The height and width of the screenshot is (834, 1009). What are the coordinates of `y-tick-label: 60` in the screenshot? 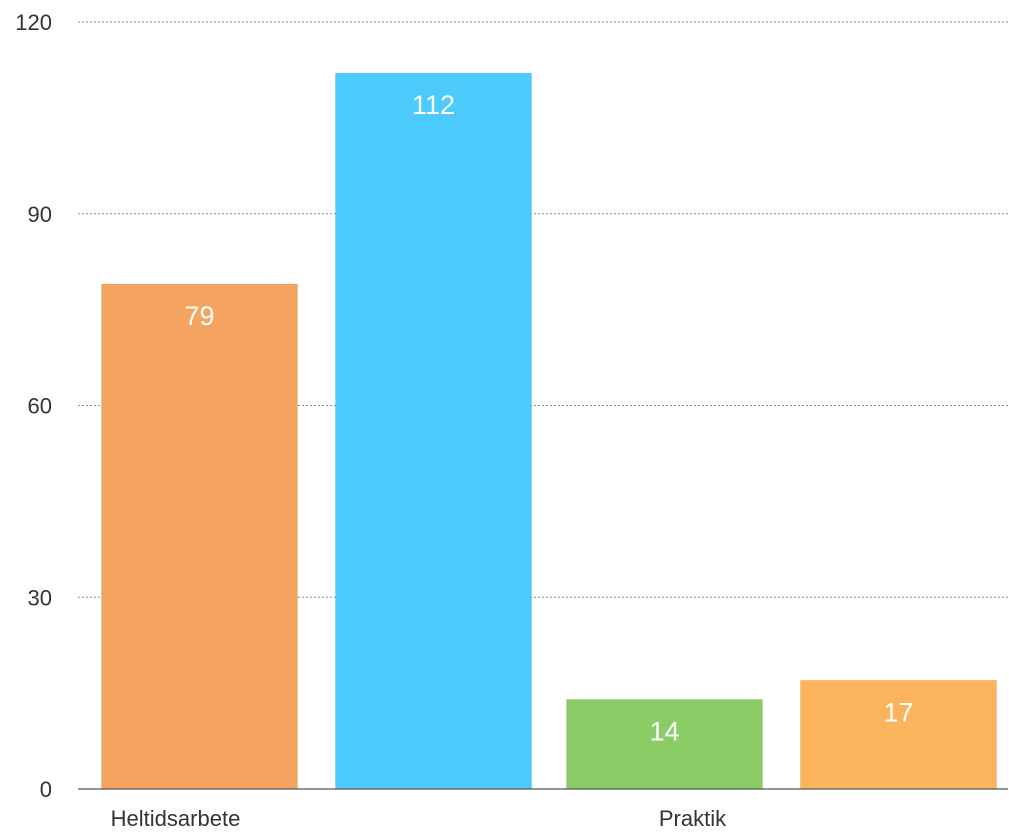 It's located at (40, 406).